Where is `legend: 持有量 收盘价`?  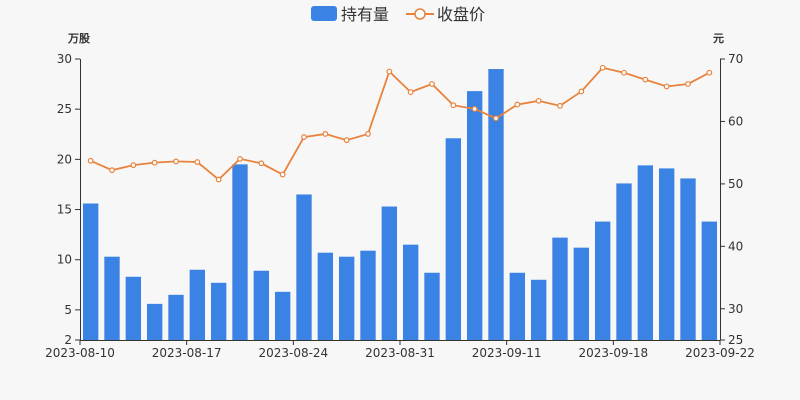
legend: 持有量 收盘价 is located at coordinates (398, 14).